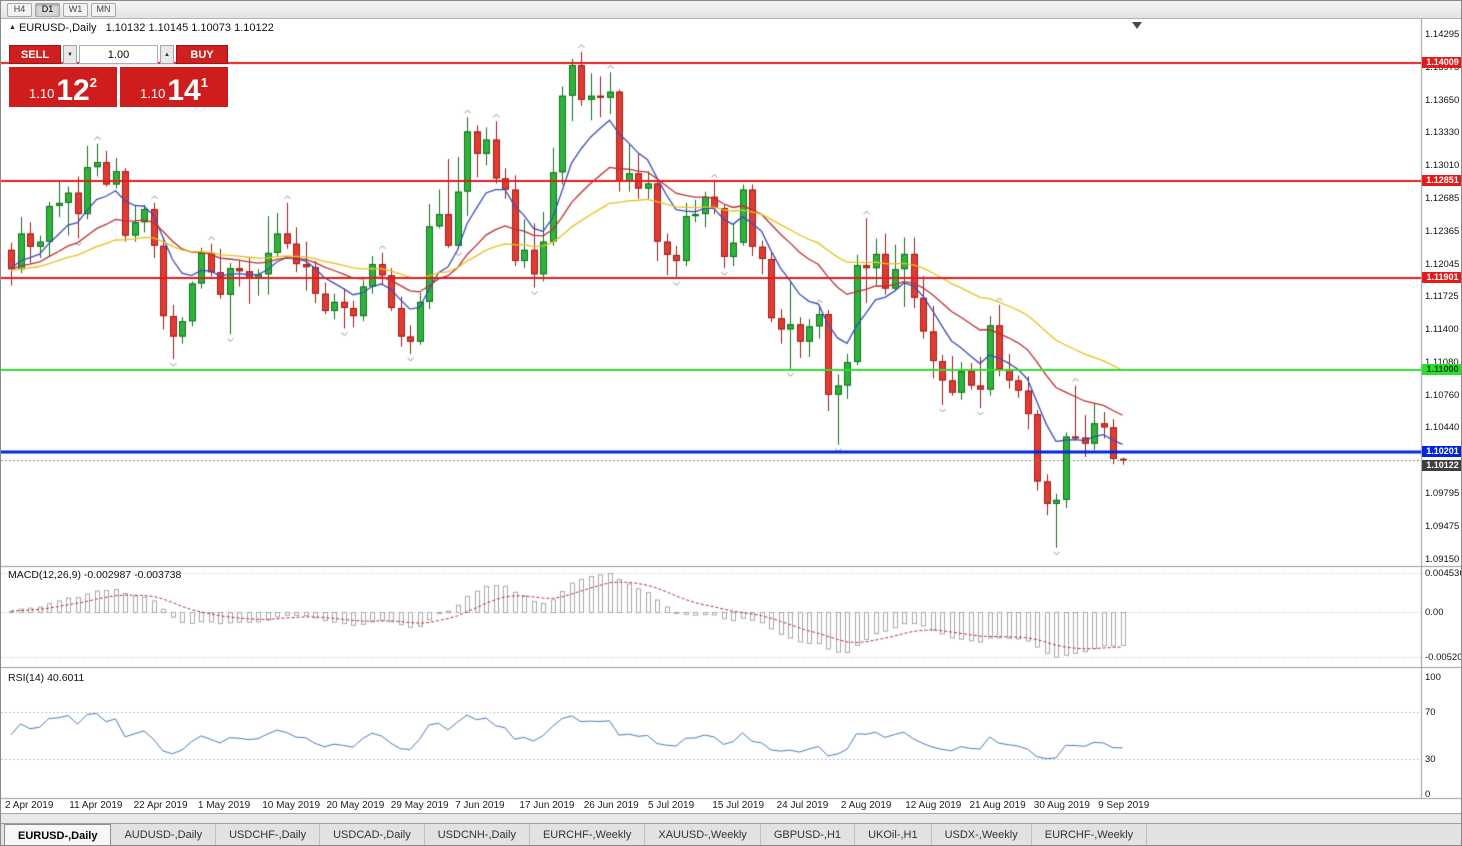 The image size is (1462, 846). What do you see at coordinates (1443, 573) in the screenshot?
I see `macd-axis-tick: 0.004536` at bounding box center [1443, 573].